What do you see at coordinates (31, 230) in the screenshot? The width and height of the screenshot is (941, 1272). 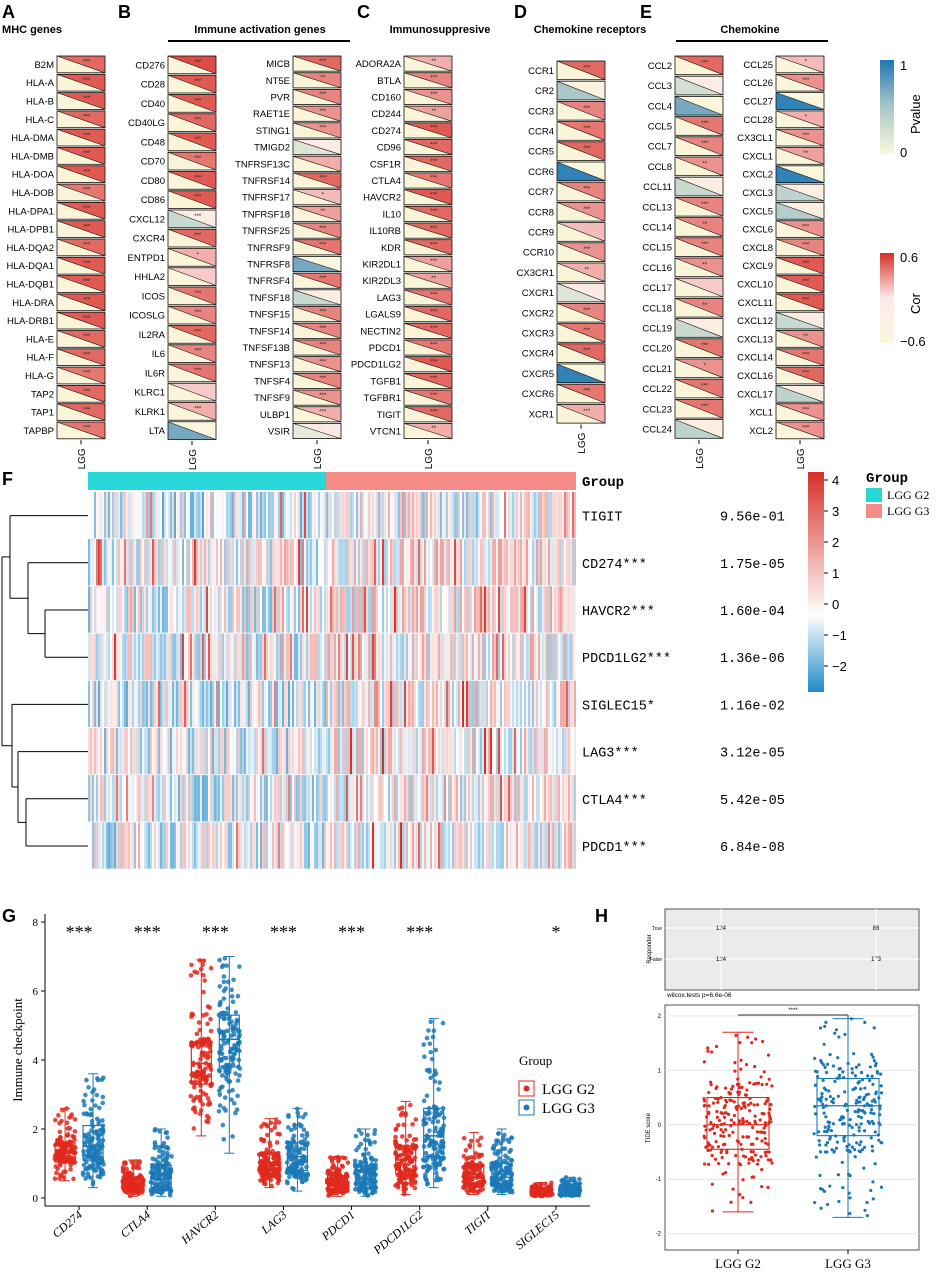 I see `gene-label-hla-dpb1: HLA-DPB1` at bounding box center [31, 230].